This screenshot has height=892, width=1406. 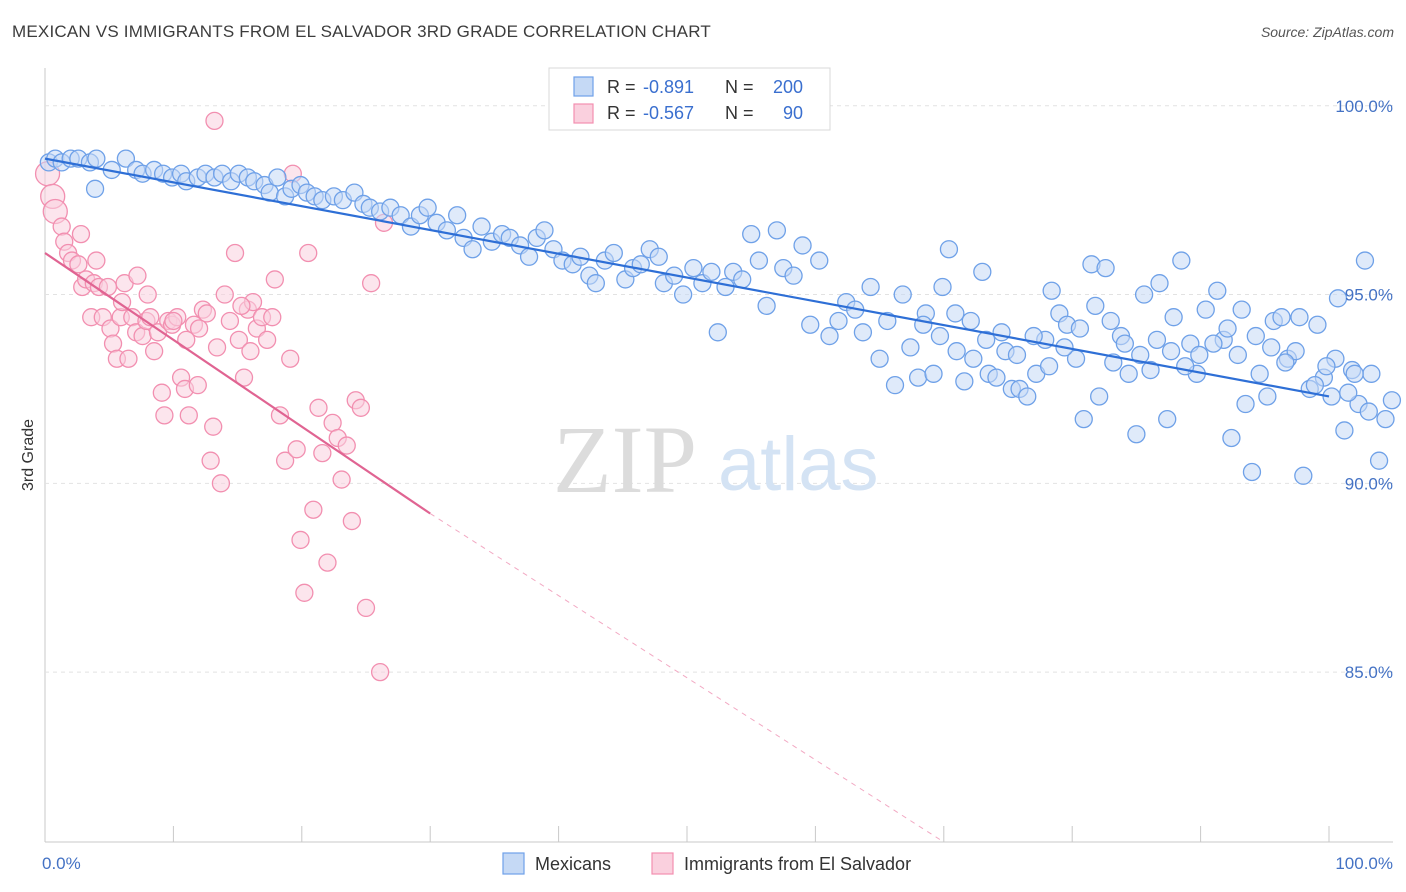 I want to click on y-tick-label: 90.0%, so click(x=1369, y=483).